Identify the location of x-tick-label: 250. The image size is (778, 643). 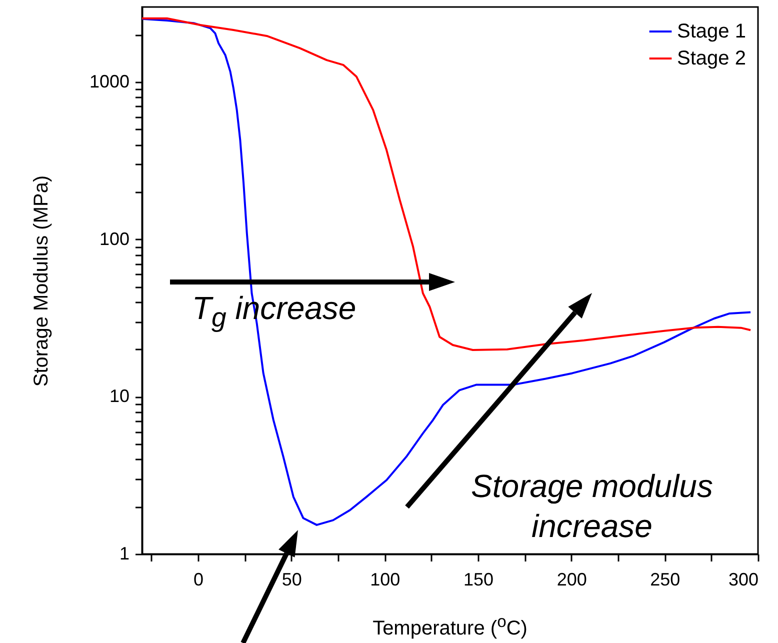
(665, 580).